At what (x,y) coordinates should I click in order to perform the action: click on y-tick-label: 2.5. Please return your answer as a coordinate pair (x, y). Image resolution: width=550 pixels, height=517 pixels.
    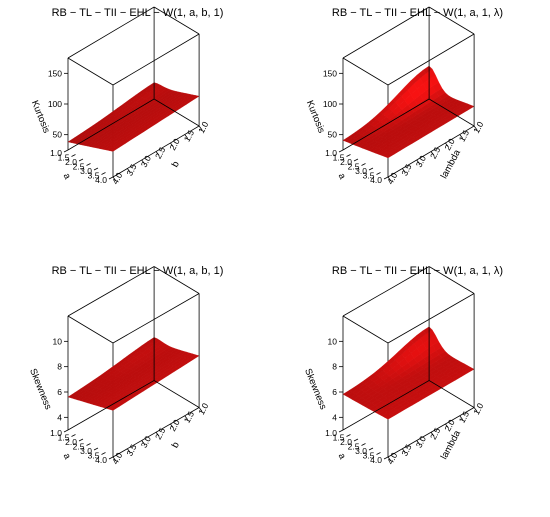
    Looking at the image, I should click on (160, 152).